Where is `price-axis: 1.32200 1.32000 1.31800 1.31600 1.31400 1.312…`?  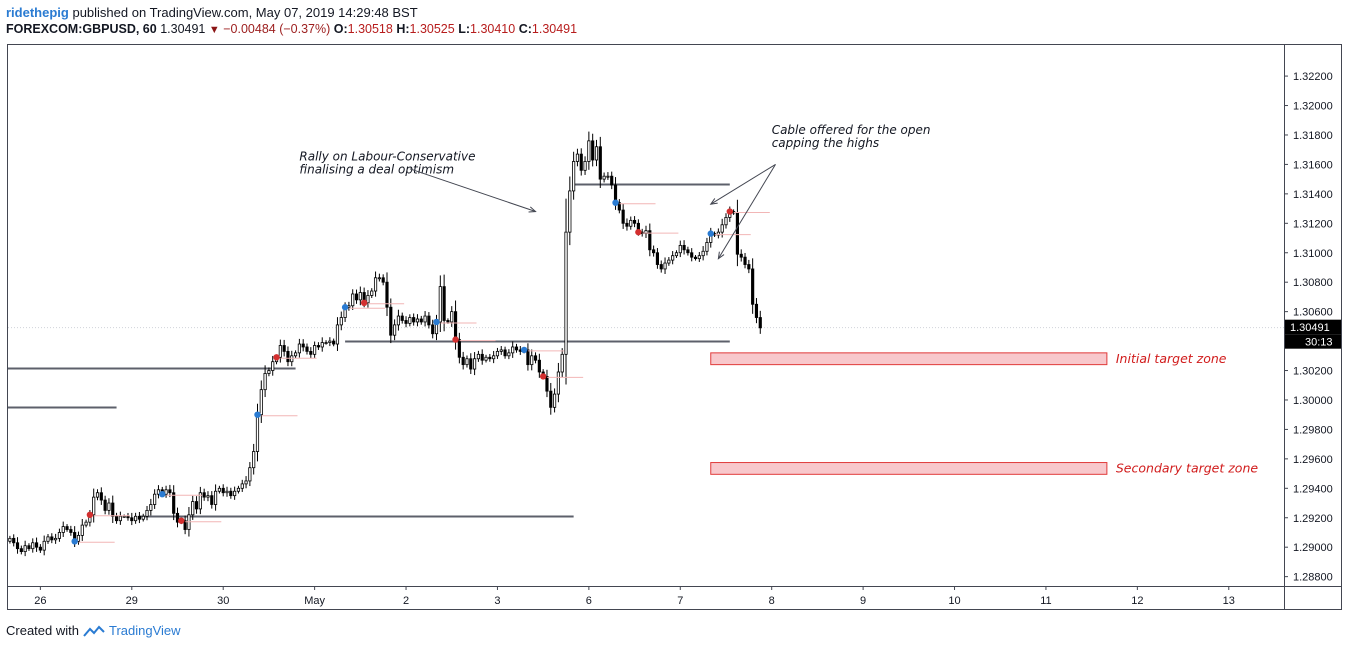 price-axis: 1.32200 1.32000 1.31800 1.31600 1.31400 1.312… is located at coordinates (1308, 327).